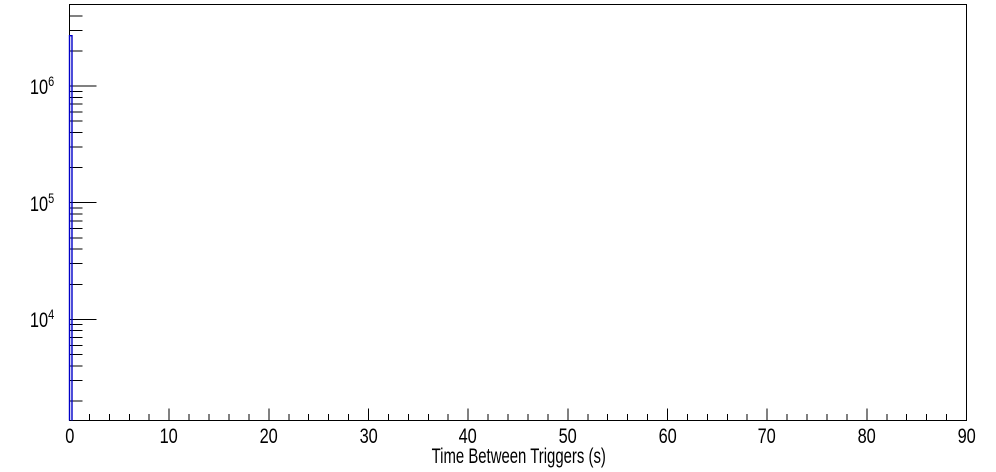 Image resolution: width=996 pixels, height=472 pixels. Describe the element at coordinates (70, 228) in the screenshot. I see `time-between-triggers-histogram` at that location.